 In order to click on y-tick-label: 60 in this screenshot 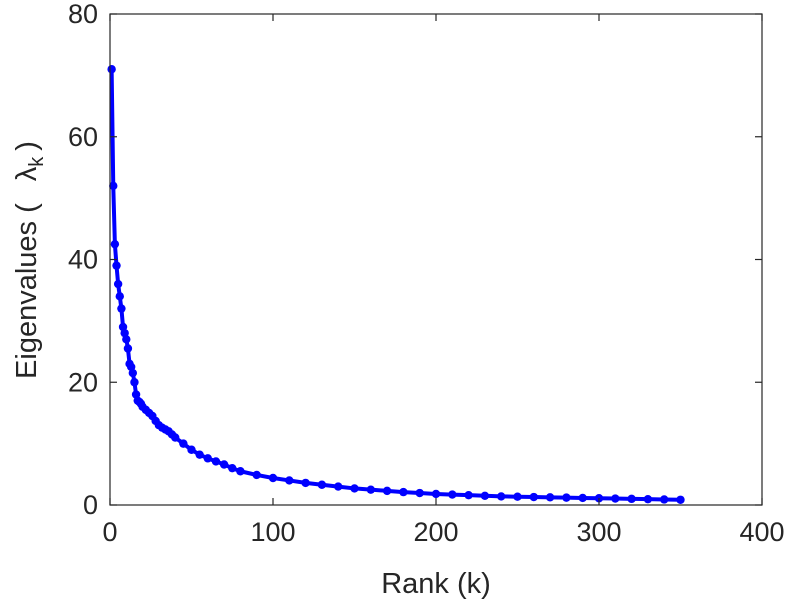, I will do `click(83, 137)`.